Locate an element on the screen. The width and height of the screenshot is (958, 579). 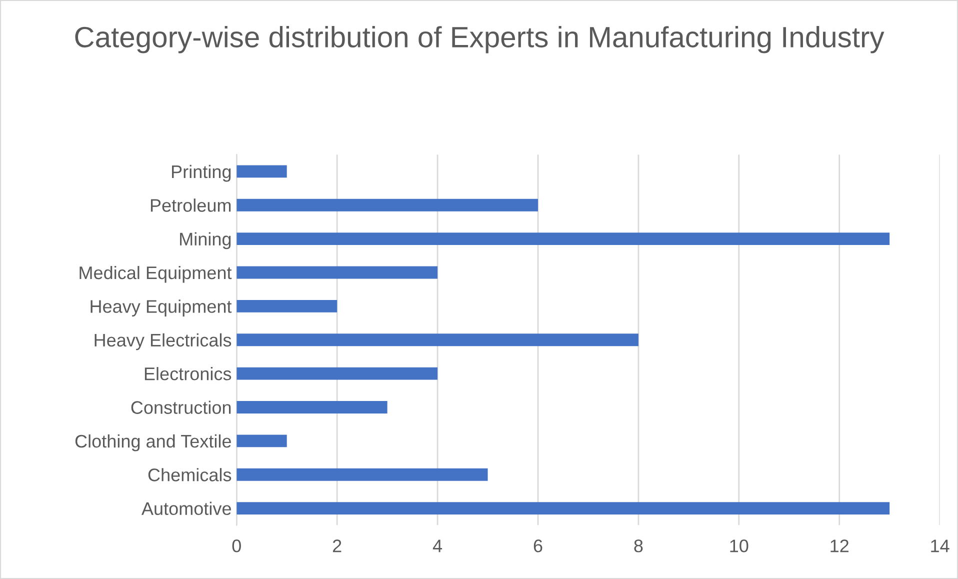
y-tick-label: Heavy Electricals is located at coordinates (163, 341).